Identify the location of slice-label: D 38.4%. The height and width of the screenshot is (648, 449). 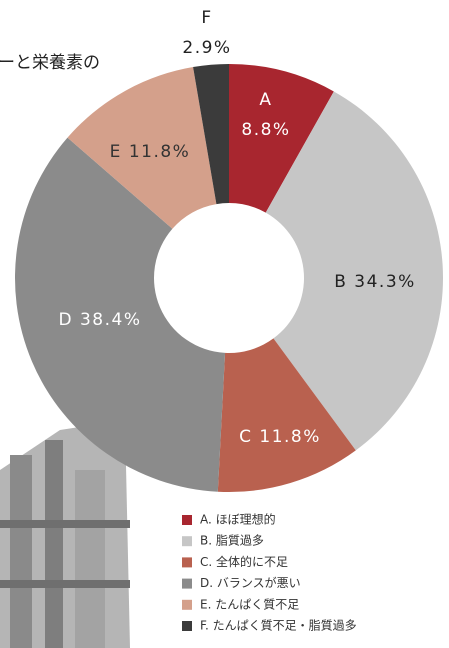
(99, 320).